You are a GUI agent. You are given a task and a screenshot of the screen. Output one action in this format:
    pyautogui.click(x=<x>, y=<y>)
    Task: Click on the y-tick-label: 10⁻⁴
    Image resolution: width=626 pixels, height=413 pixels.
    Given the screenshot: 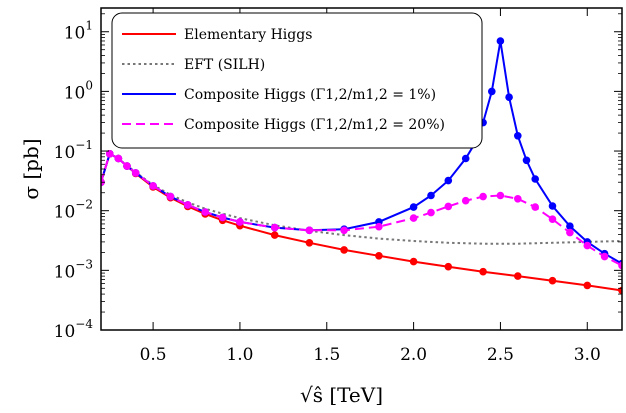 What is the action you would take?
    pyautogui.click(x=74, y=329)
    